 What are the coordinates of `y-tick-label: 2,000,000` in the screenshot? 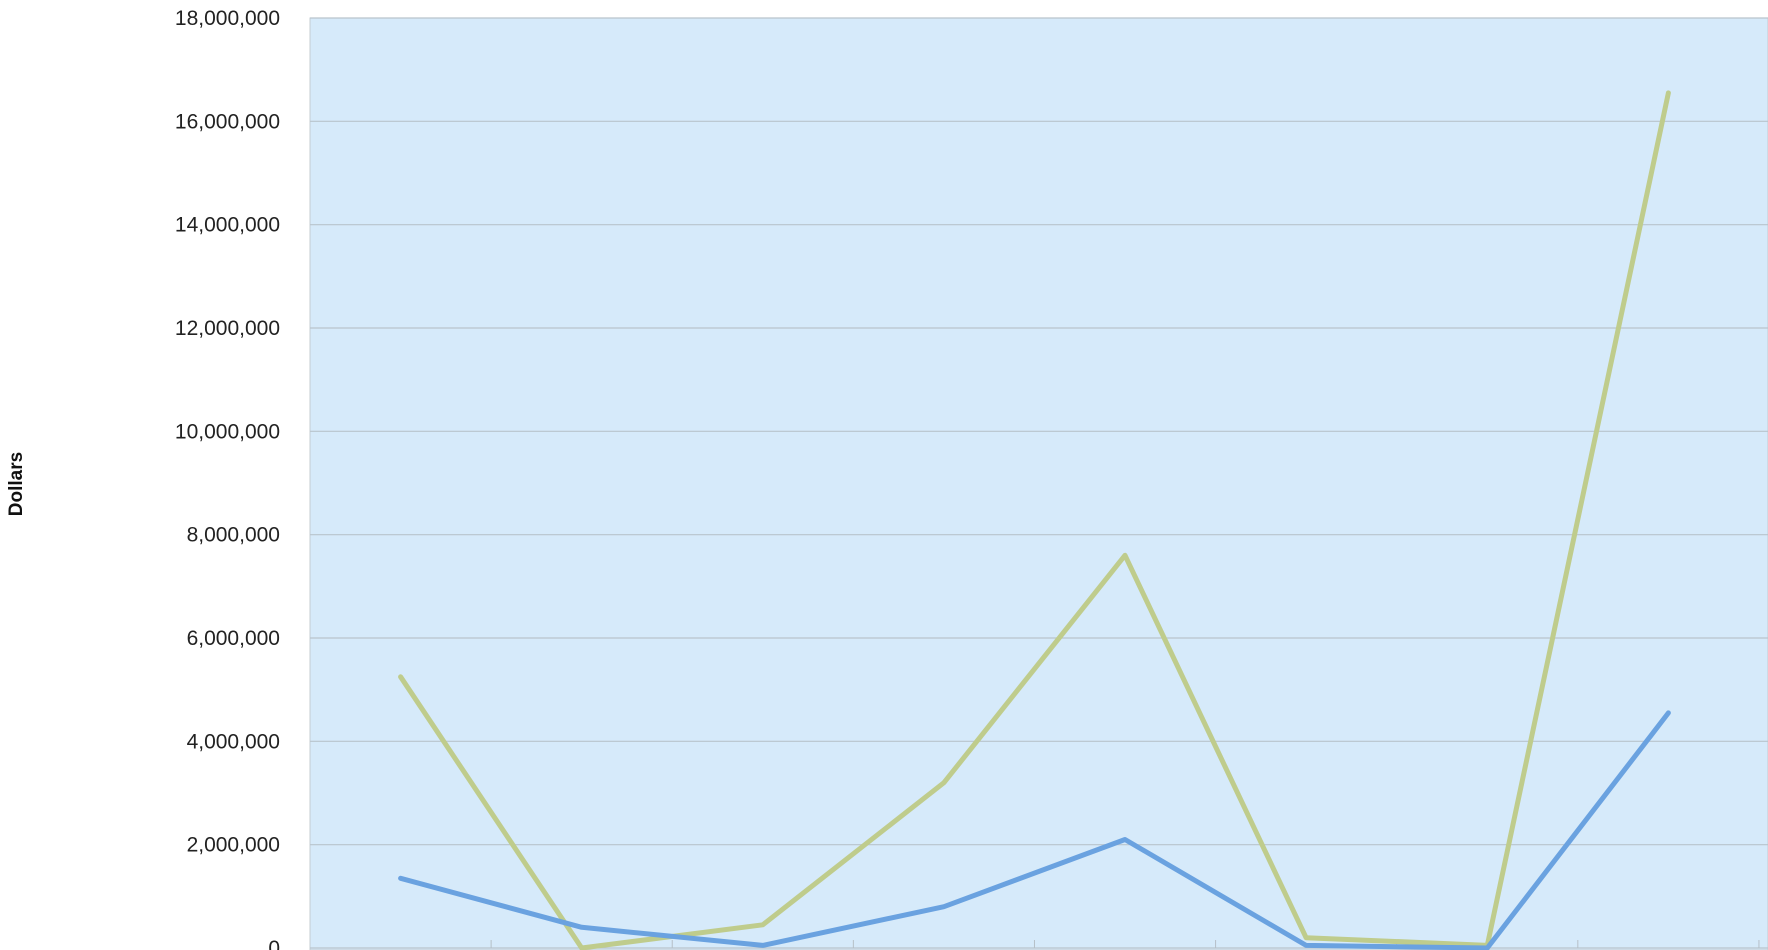 It's located at (233, 845).